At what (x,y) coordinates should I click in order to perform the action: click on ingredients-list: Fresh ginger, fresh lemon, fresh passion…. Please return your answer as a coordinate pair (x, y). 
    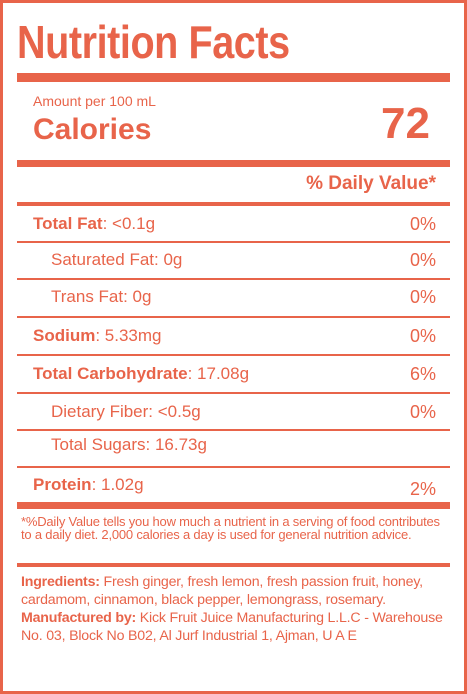
    Looking at the image, I should click on (222, 591).